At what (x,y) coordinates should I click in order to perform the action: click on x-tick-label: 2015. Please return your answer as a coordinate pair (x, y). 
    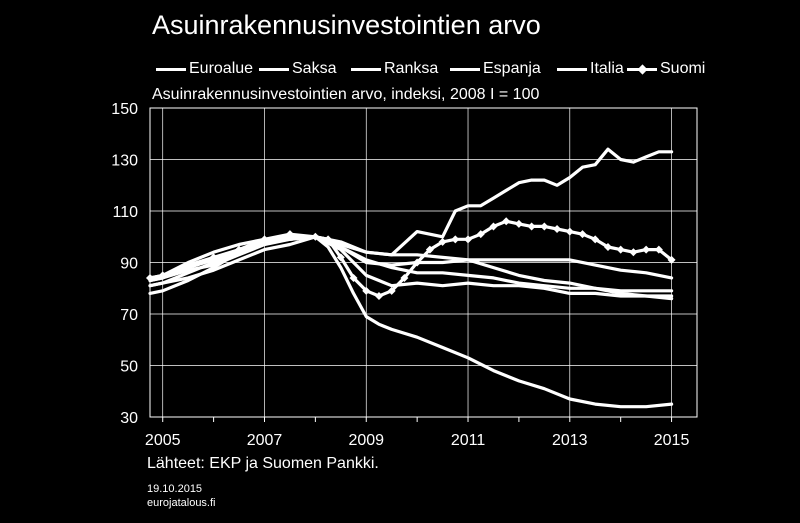
    Looking at the image, I should click on (672, 440).